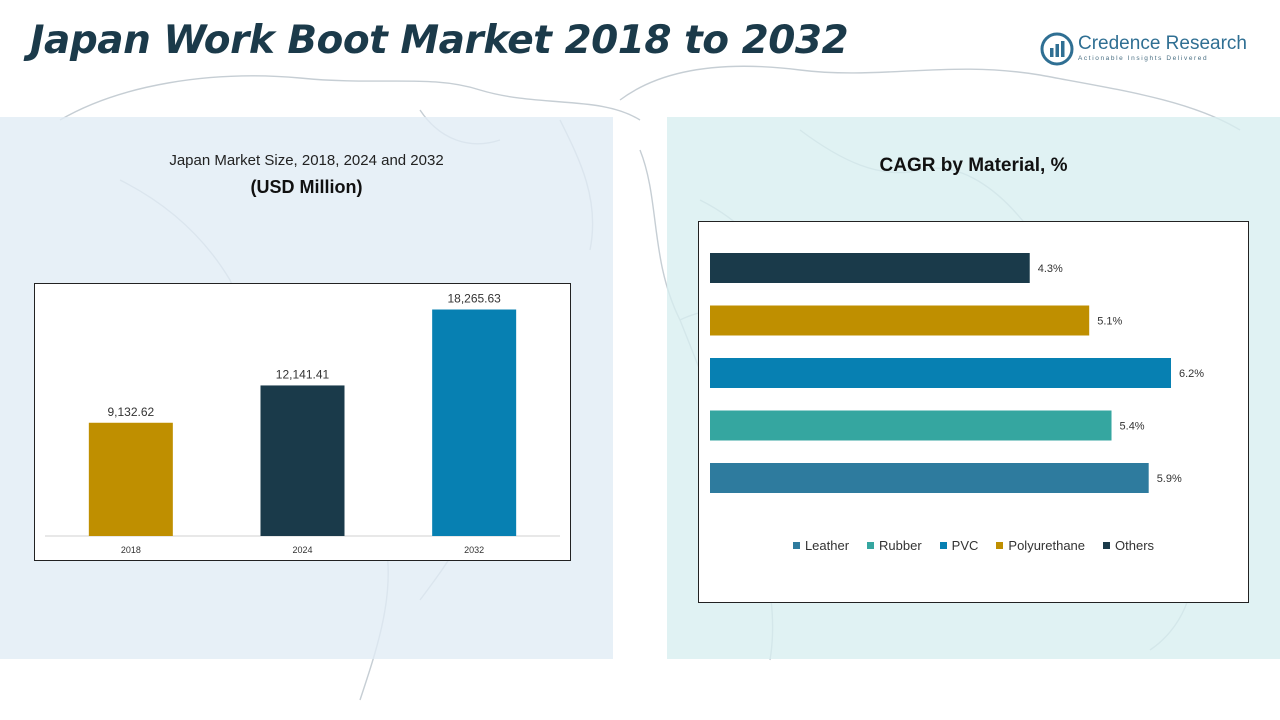  Describe the element at coordinates (1143, 58) in the screenshot. I see `brand-tagline: Actionable Insights Delivered` at that location.